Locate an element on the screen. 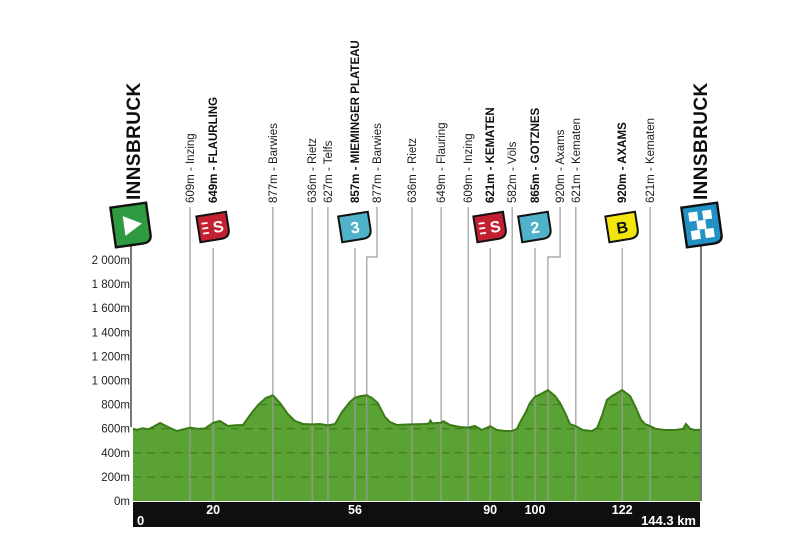  svg-text: 2 is located at coordinates (536, 228).